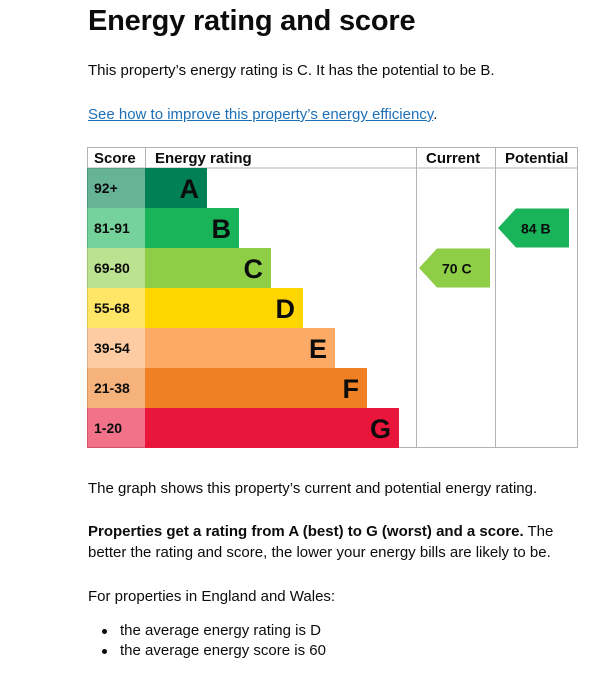 The height and width of the screenshot is (694, 608). What do you see at coordinates (453, 158) in the screenshot?
I see `header-current: Current` at bounding box center [453, 158].